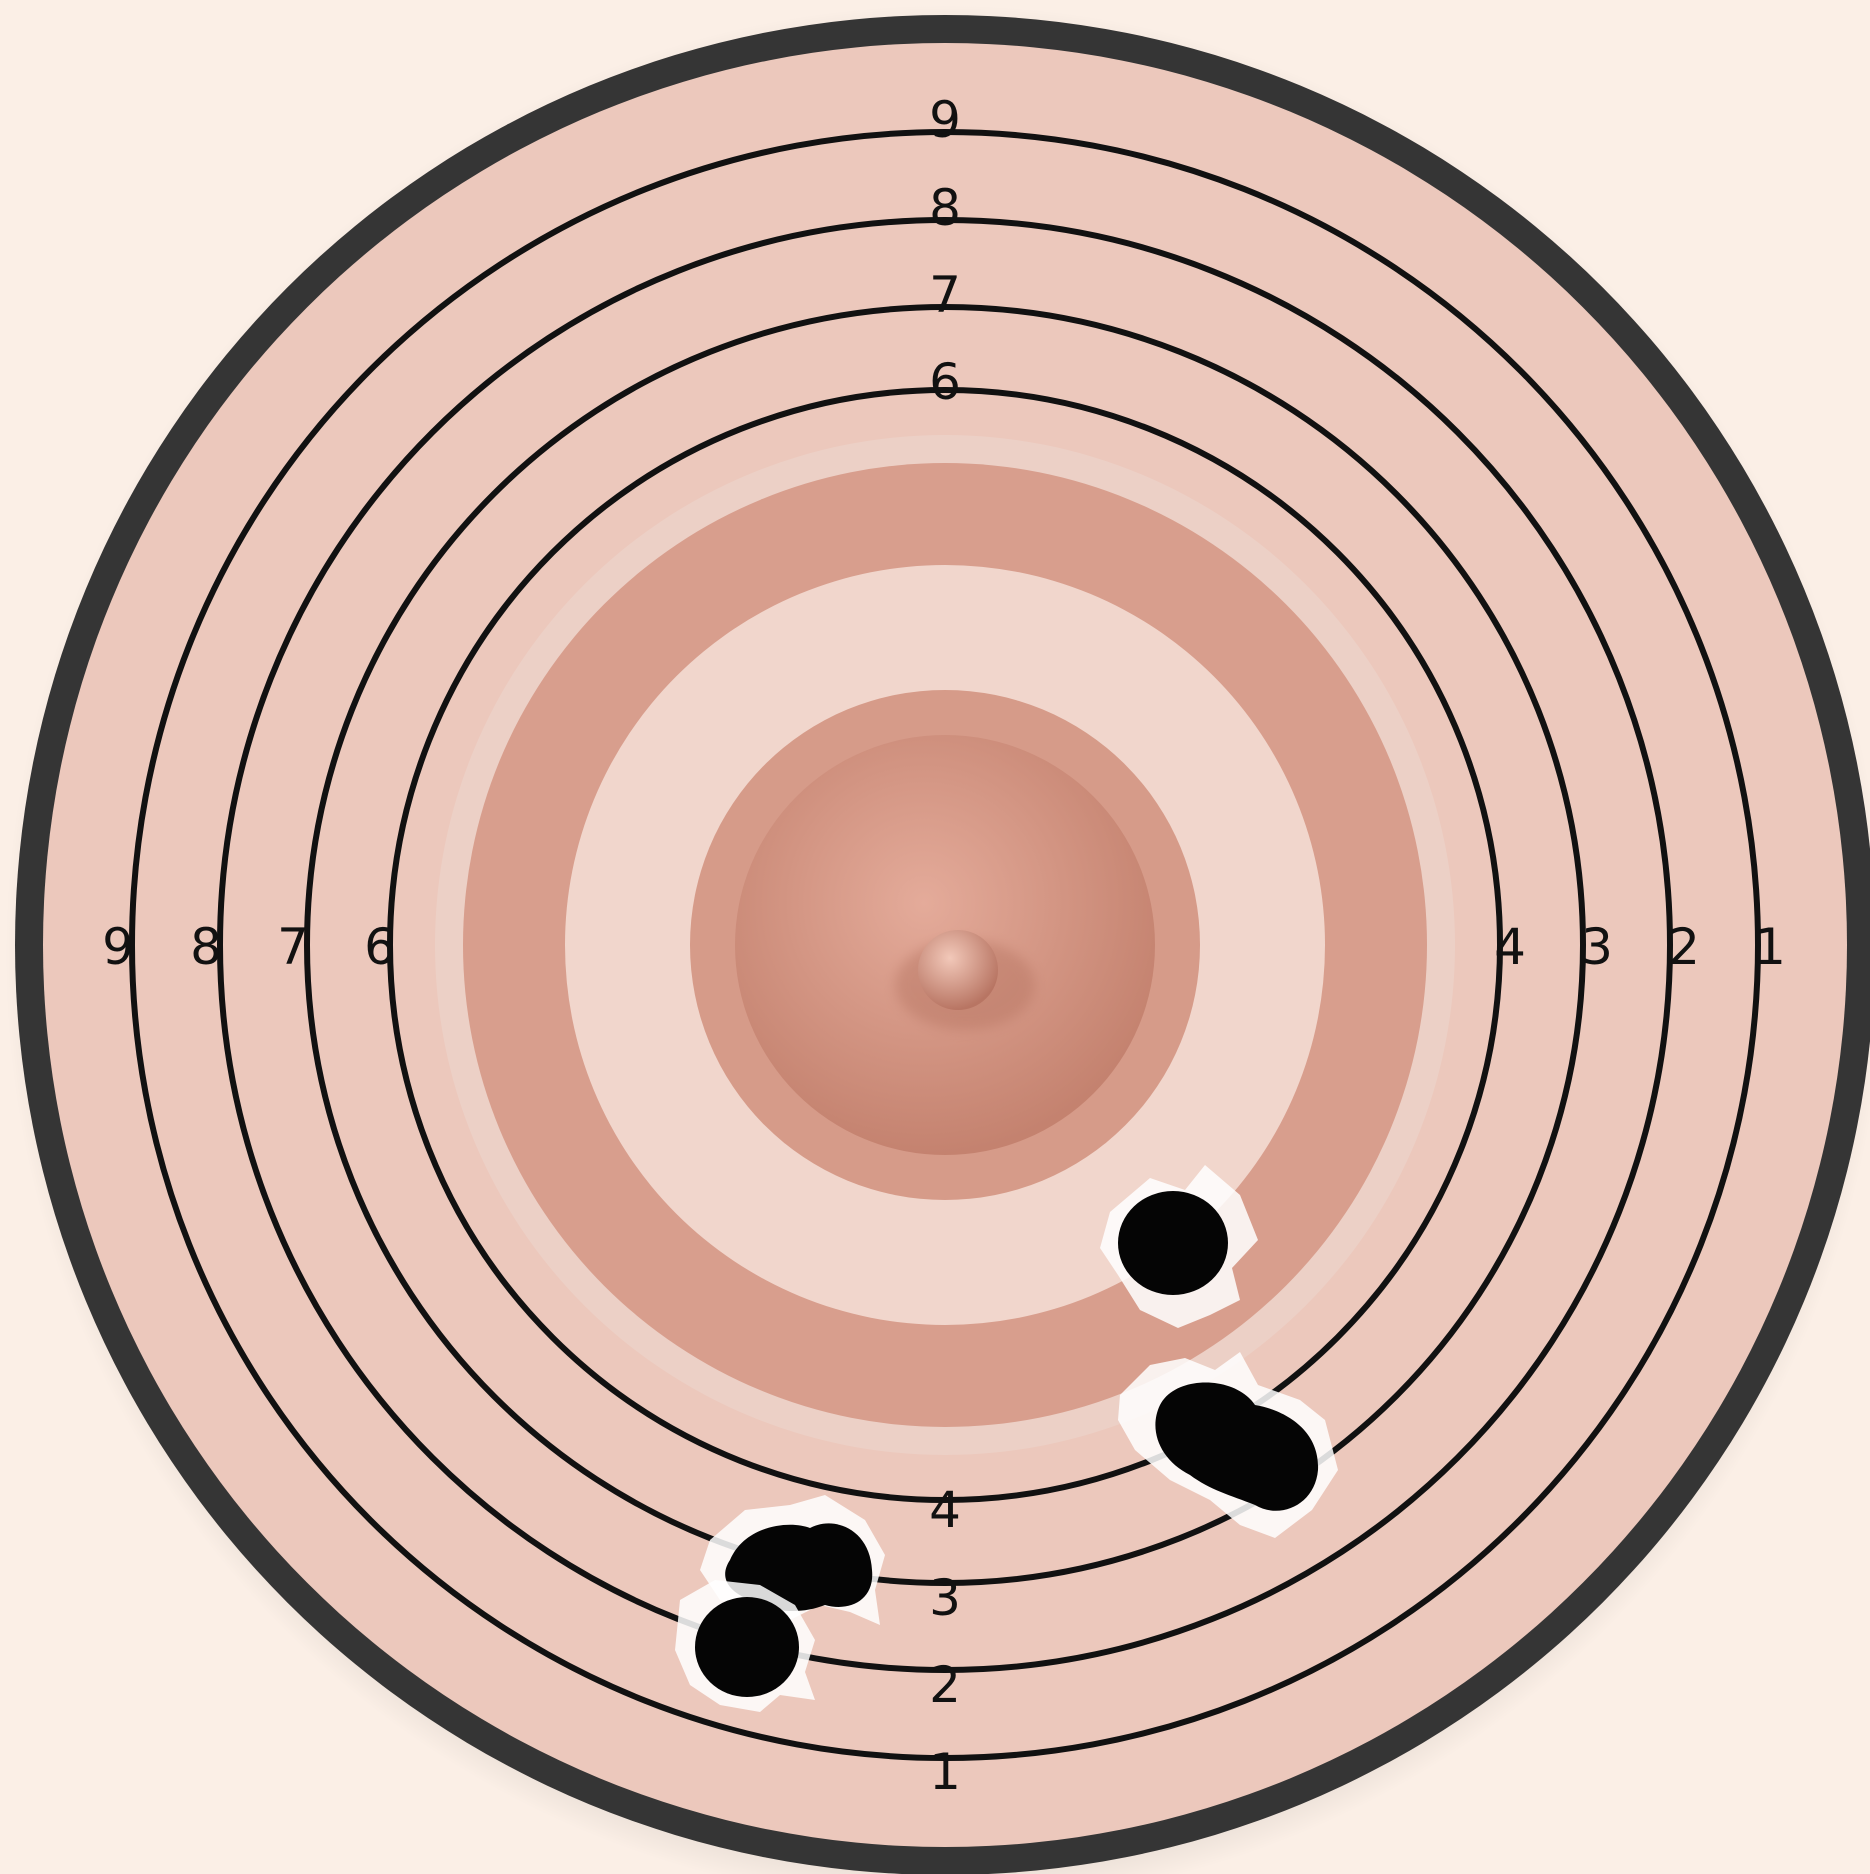 Image resolution: width=1870 pixels, height=1874 pixels. I want to click on ring-label-bottom-1: 4, so click(945, 1510).